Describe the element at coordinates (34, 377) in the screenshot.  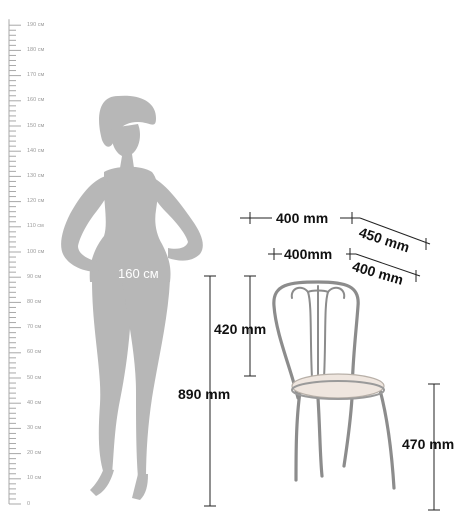
I see `ruler-tick-label: 50 см` at that location.